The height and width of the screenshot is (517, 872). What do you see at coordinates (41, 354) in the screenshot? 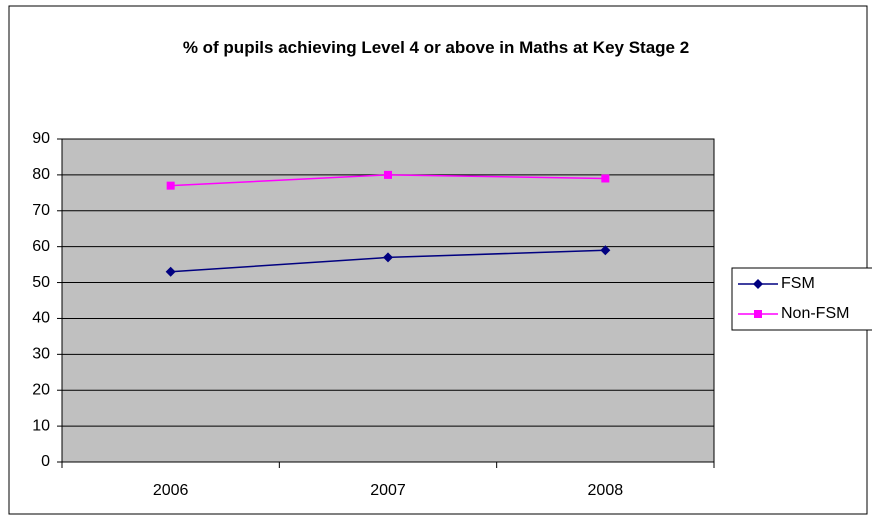
I see `y-tick-label: 30` at bounding box center [41, 354].